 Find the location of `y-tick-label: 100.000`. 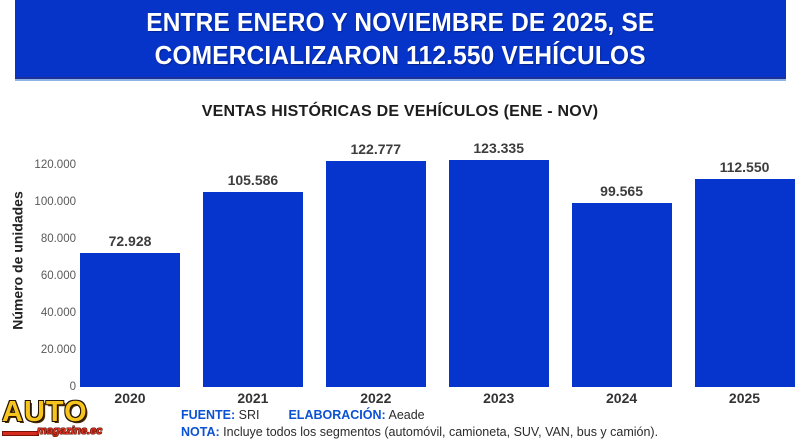

y-tick-label: 100.000 is located at coordinates (55, 202).